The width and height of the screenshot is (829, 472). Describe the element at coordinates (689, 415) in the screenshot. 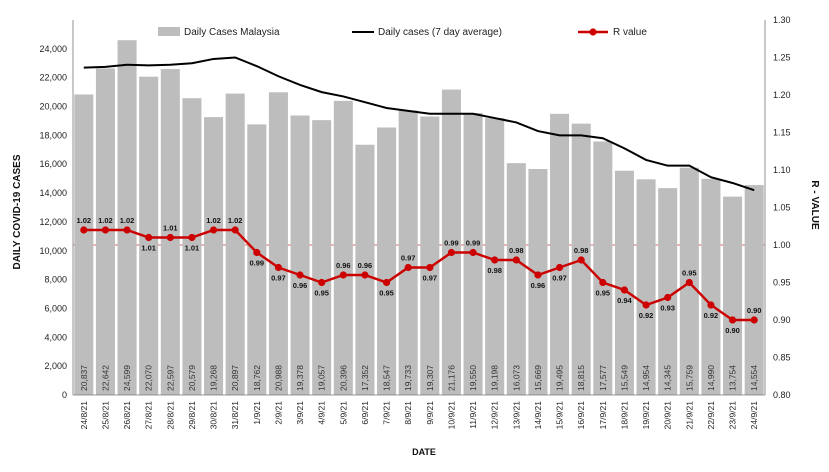

I see `x-tick-label: 21/9/21` at that location.